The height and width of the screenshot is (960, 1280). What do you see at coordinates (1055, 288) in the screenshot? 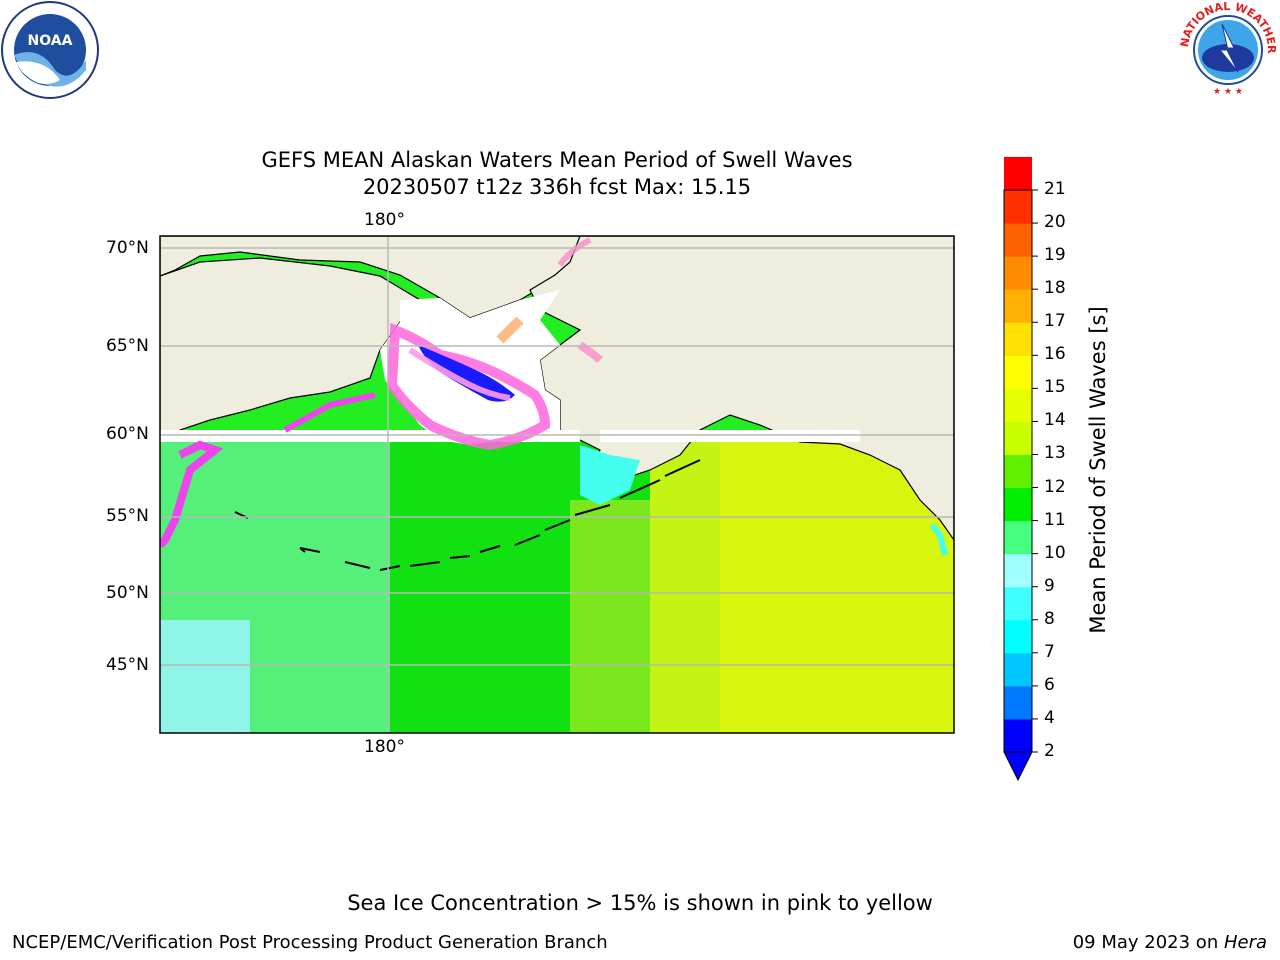
I see `colorbar-tick-label: 18` at bounding box center [1055, 288].